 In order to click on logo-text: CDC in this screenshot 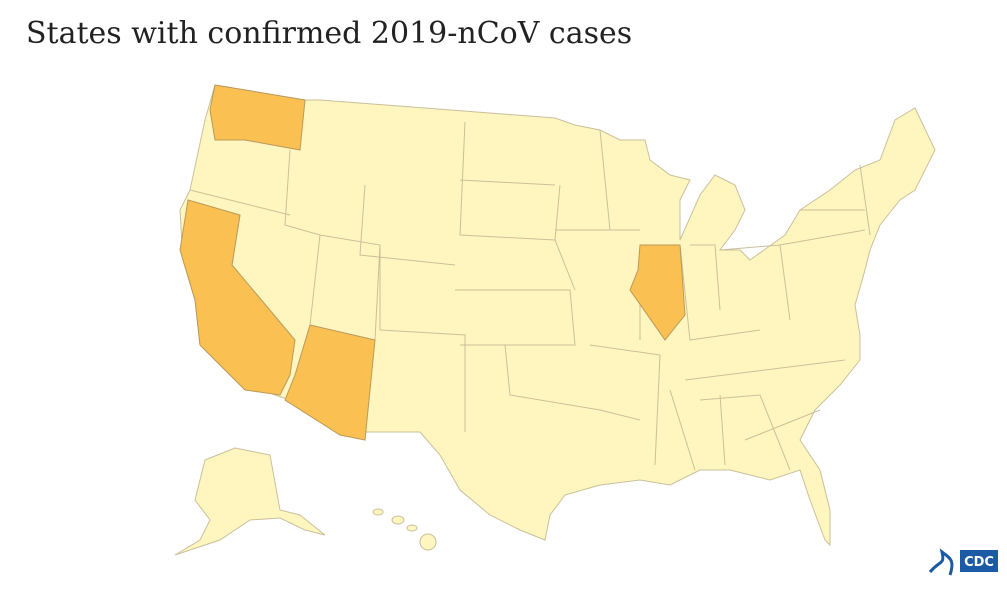, I will do `click(979, 562)`.